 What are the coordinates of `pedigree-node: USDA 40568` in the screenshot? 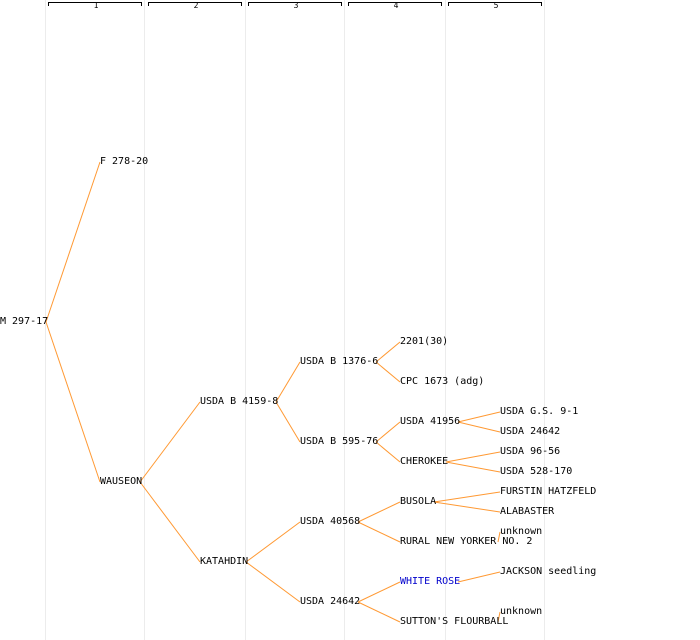 It's located at (330, 521).